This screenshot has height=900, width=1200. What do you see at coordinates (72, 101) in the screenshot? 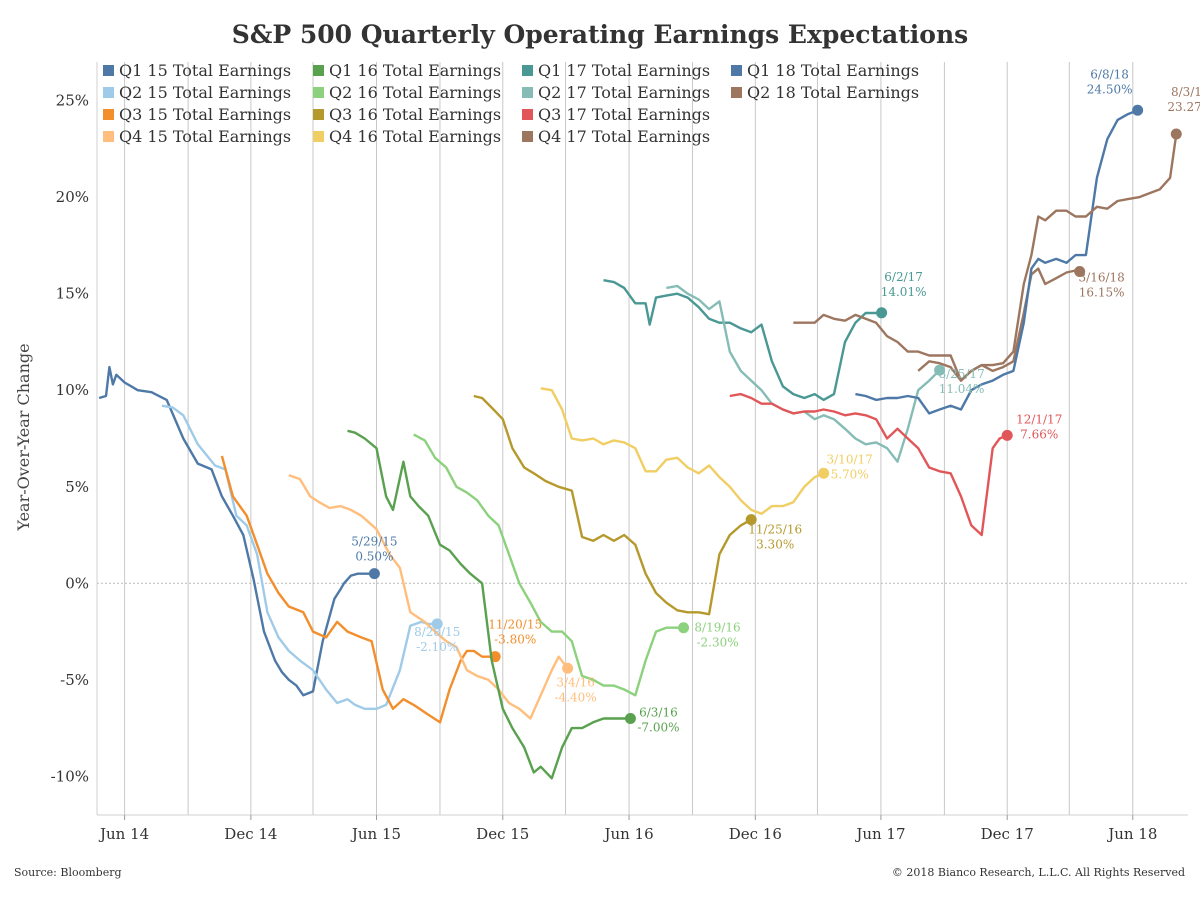
I see `y-tick-label: 25%` at bounding box center [72, 101].